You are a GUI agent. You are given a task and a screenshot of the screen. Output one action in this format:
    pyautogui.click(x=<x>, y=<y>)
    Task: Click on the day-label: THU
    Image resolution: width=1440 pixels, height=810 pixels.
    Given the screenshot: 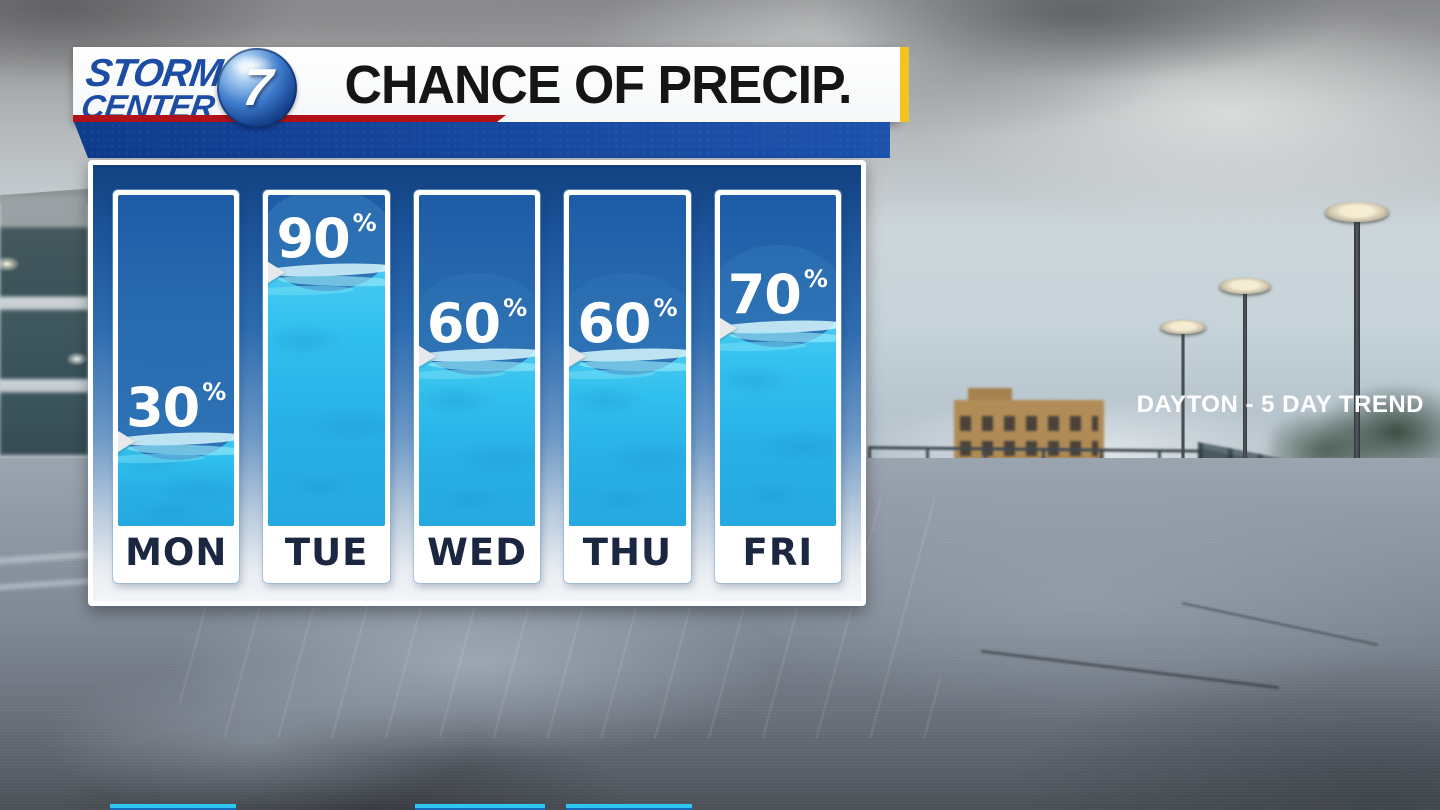 What is the action you would take?
    pyautogui.click(x=627, y=552)
    